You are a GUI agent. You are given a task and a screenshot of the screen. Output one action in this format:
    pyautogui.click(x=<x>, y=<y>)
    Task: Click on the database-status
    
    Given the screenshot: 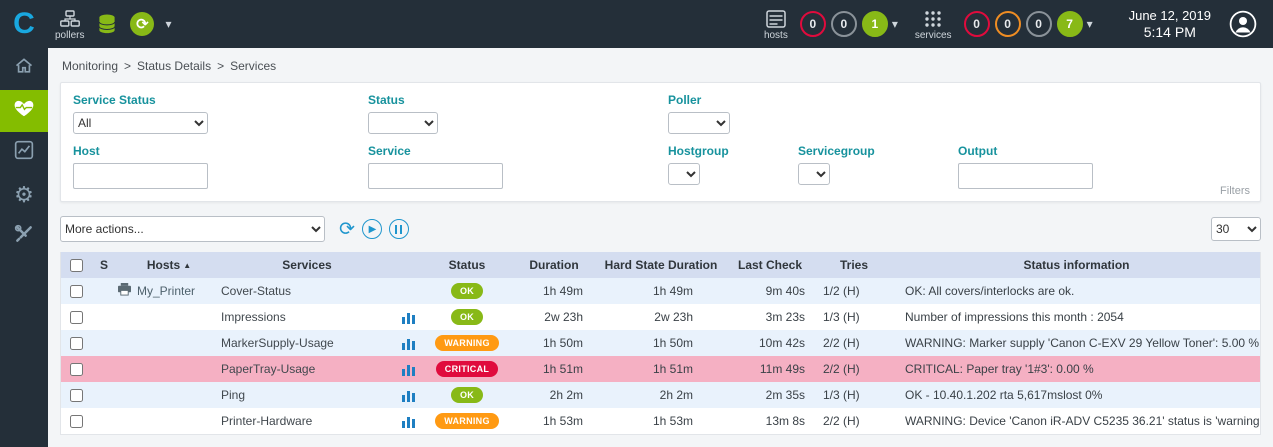 What is the action you would take?
    pyautogui.click(x=107, y=24)
    